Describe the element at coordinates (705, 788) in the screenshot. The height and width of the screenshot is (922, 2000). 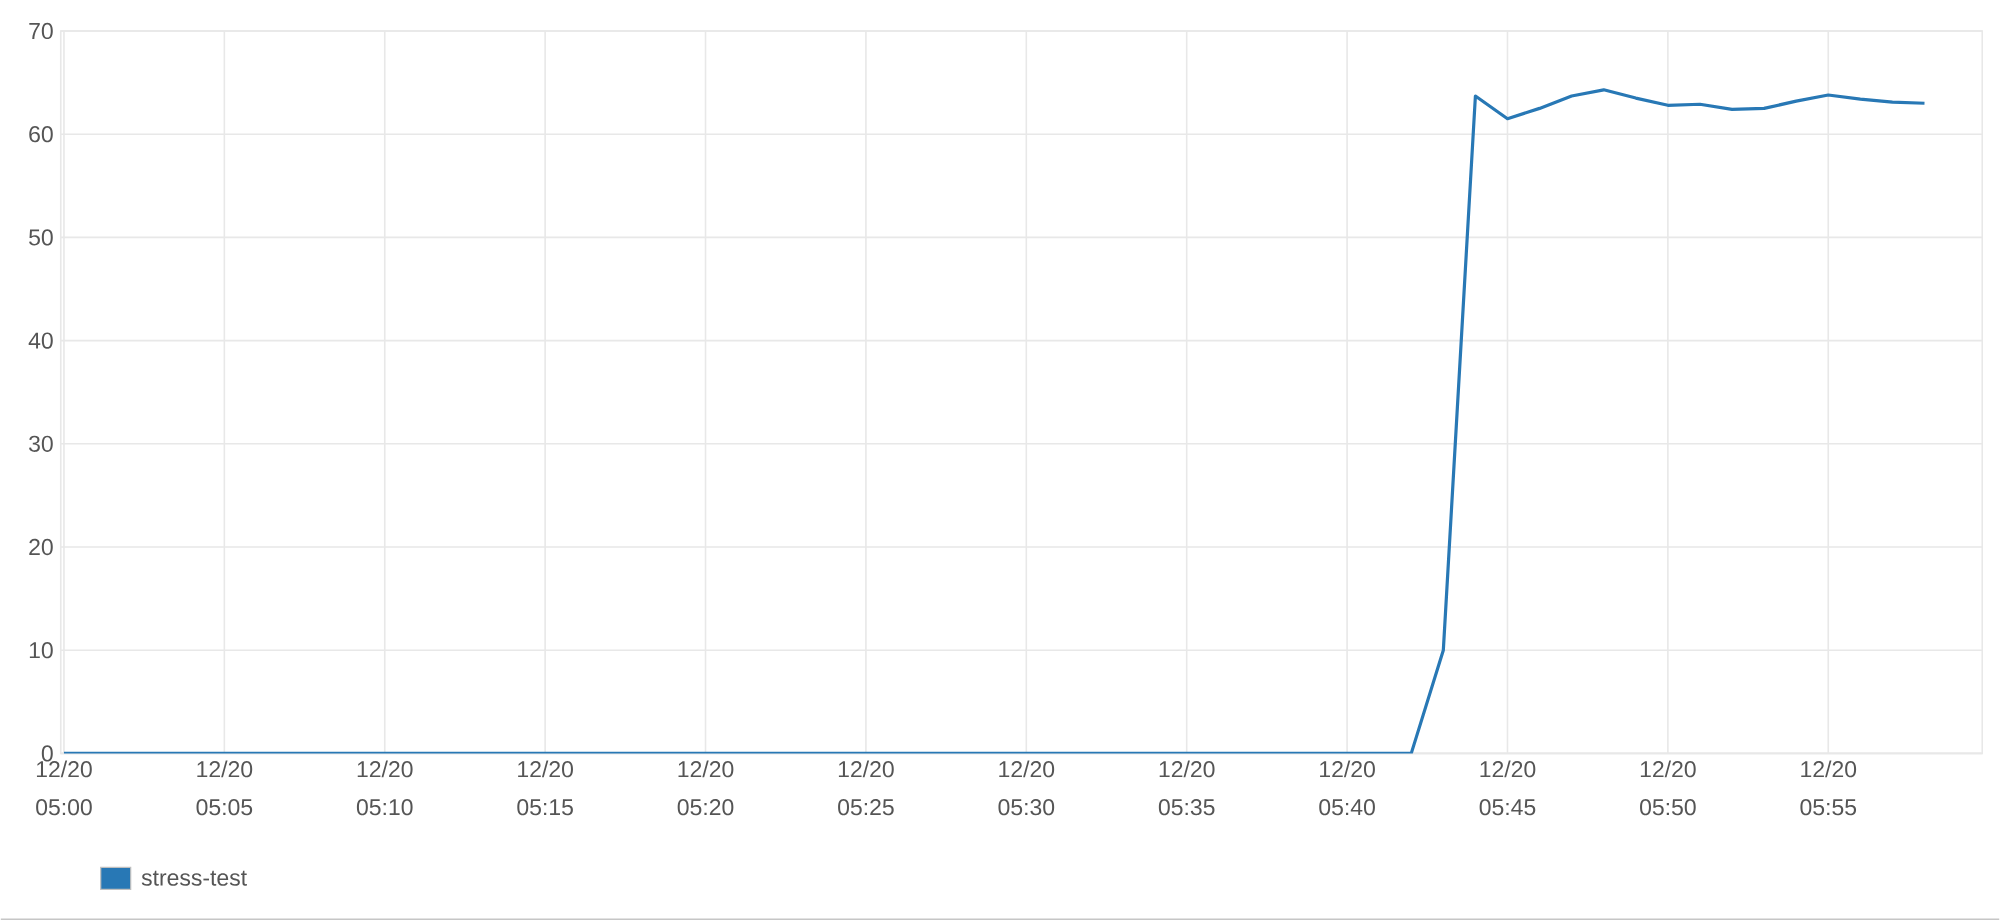
I see `x-tick-label: 12/20 05:20` at that location.